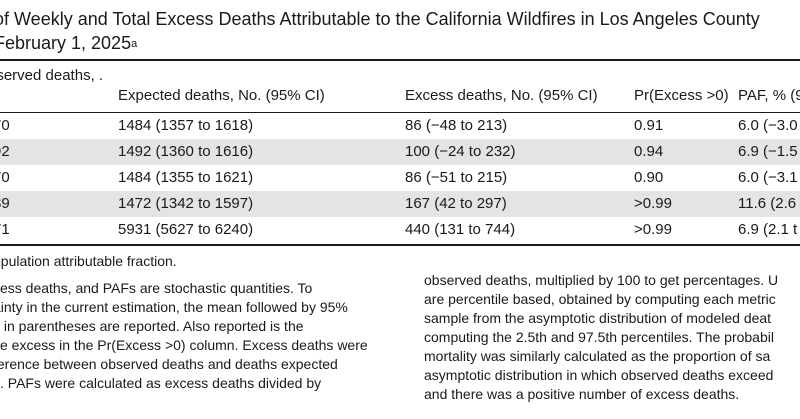 The width and height of the screenshot is (800, 419). What do you see at coordinates (768, 125) in the screenshot?
I see `cell-paf: 6.0 (−3.0` at bounding box center [768, 125].